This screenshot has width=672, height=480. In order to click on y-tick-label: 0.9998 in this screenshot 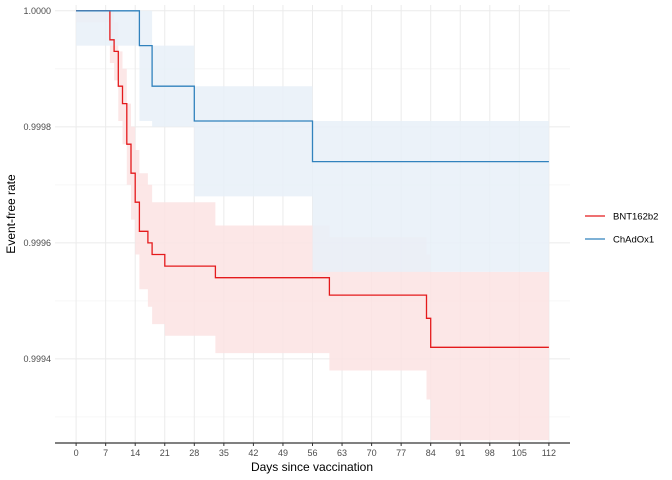, I will do `click(37, 127)`.